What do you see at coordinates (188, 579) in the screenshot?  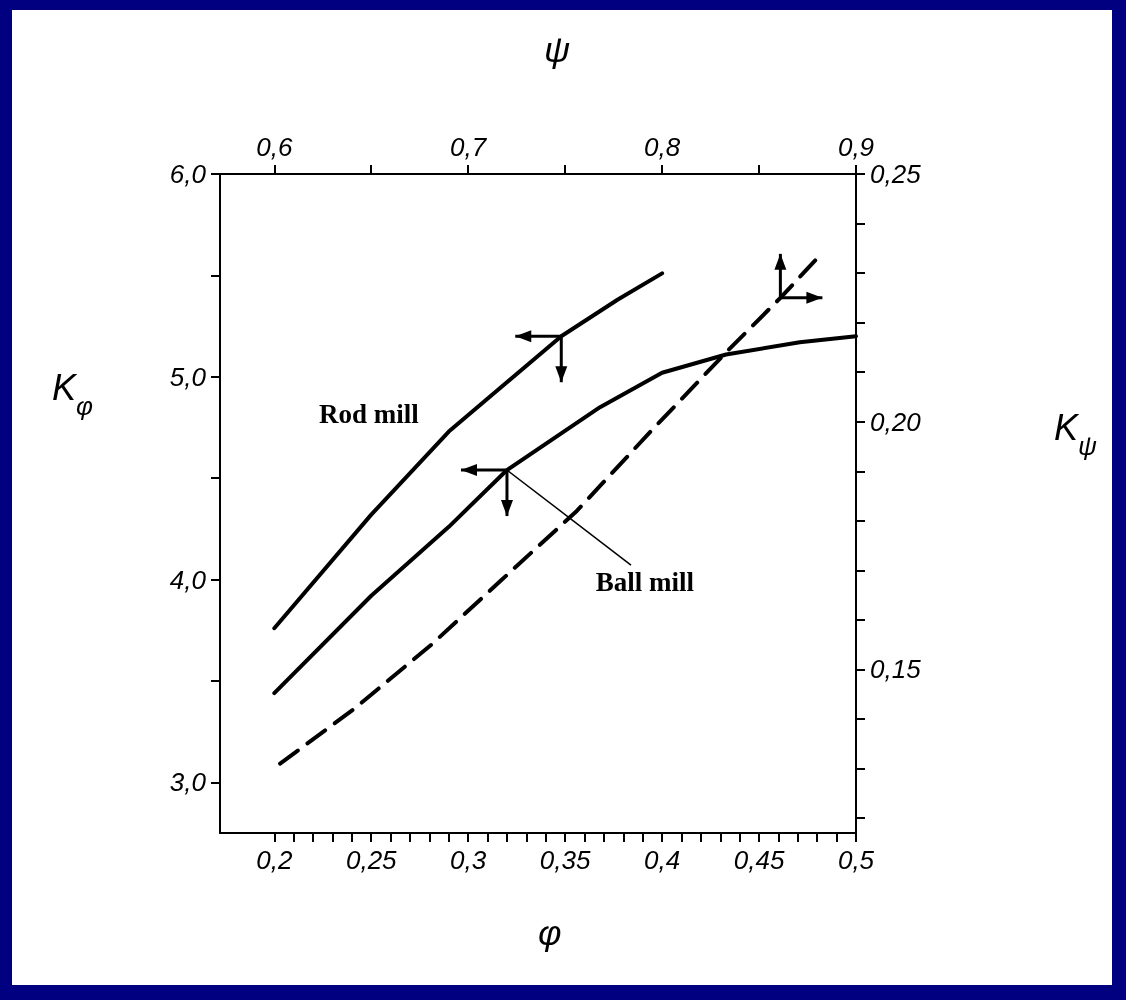 I see `y-tick-label: 4,0` at bounding box center [188, 579].